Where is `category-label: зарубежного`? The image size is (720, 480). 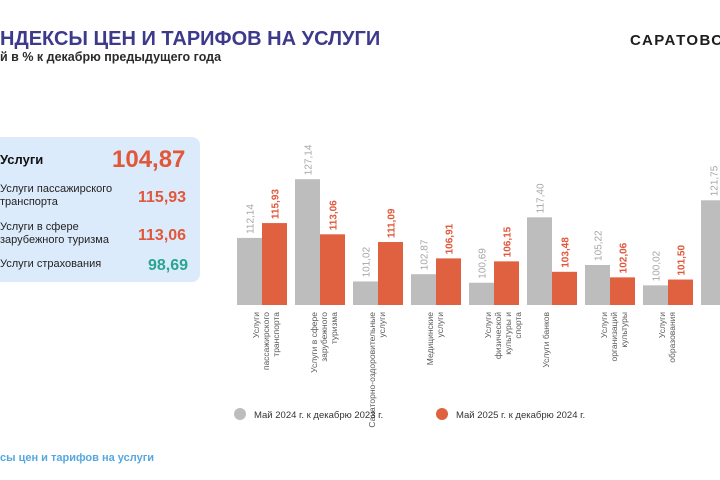 category-label: зарубежного is located at coordinates (324, 337).